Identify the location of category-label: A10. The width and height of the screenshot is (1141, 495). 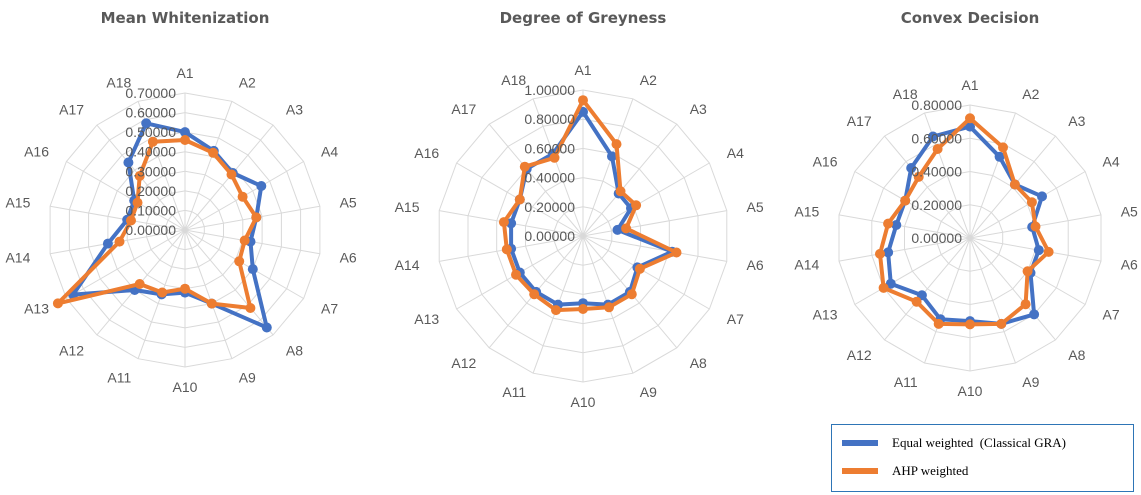
(970, 391).